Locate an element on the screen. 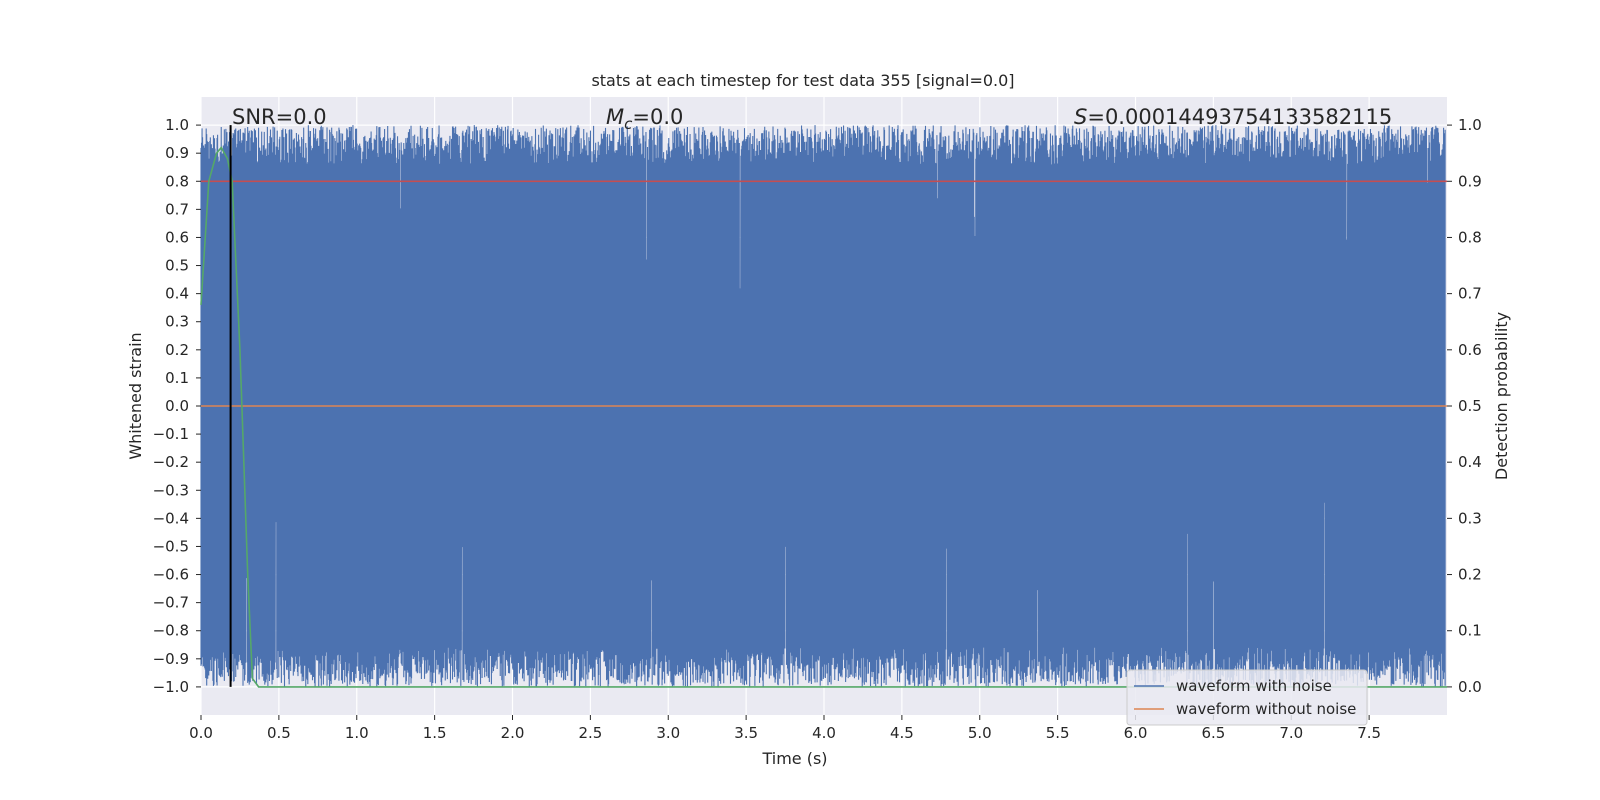  s-annotation: S=0.00014493754133582115 is located at coordinates (1233, 117).